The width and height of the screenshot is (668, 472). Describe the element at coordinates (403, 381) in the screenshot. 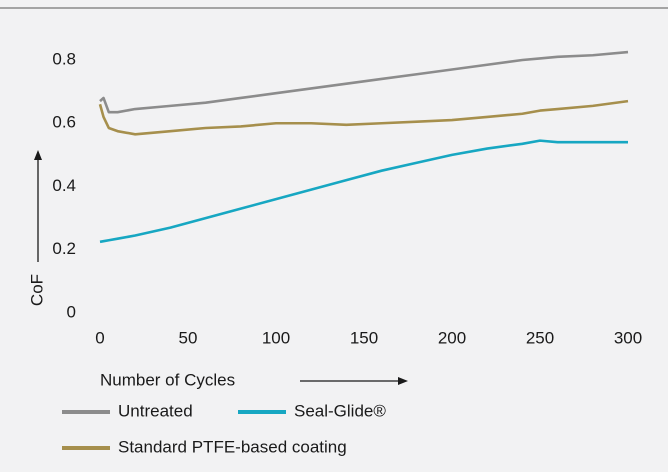

I see `x-axis-arrowhead` at that location.